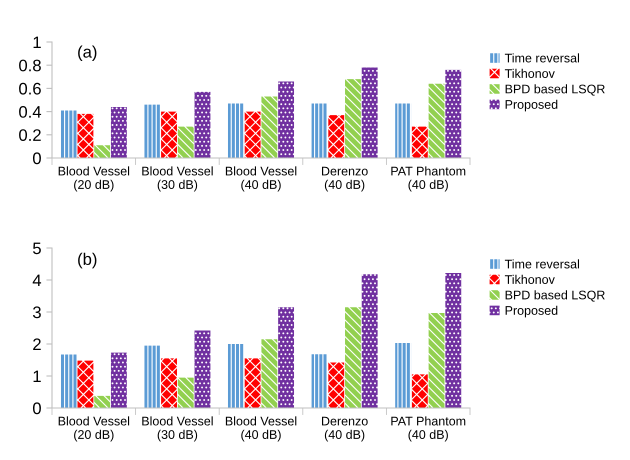 The height and width of the screenshot is (460, 630). What do you see at coordinates (87, 260) in the screenshot?
I see `annotation: (b)` at bounding box center [87, 260].